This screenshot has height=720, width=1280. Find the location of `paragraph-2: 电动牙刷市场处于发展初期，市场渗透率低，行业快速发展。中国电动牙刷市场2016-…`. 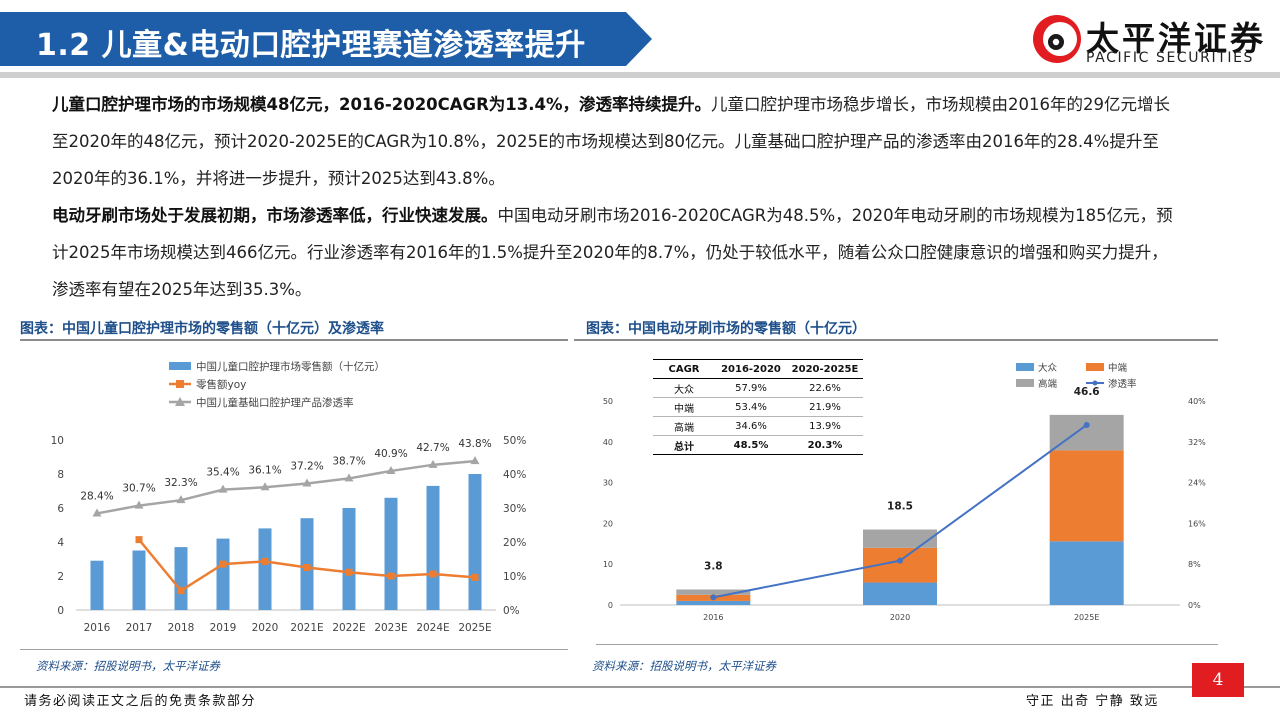

paragraph-2: 电动牙刷市场处于发展初期，市场渗透率低，行业快速发展。中国电动牙刷市场2016-… is located at coordinates (616, 252).